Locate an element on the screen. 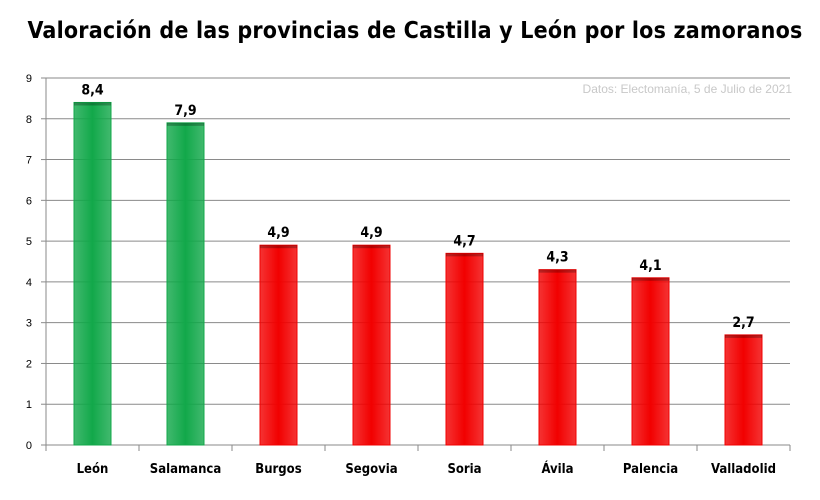 The image size is (820, 500). x-tick-label: León is located at coordinates (93, 469).